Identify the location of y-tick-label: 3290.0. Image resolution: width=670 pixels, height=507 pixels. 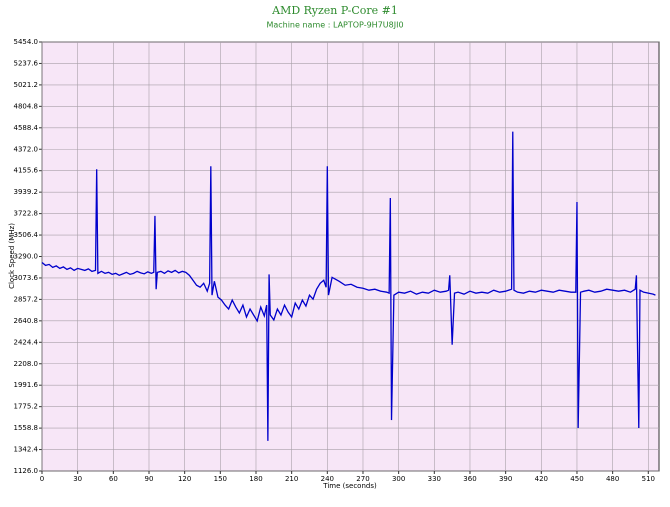
(26, 257).